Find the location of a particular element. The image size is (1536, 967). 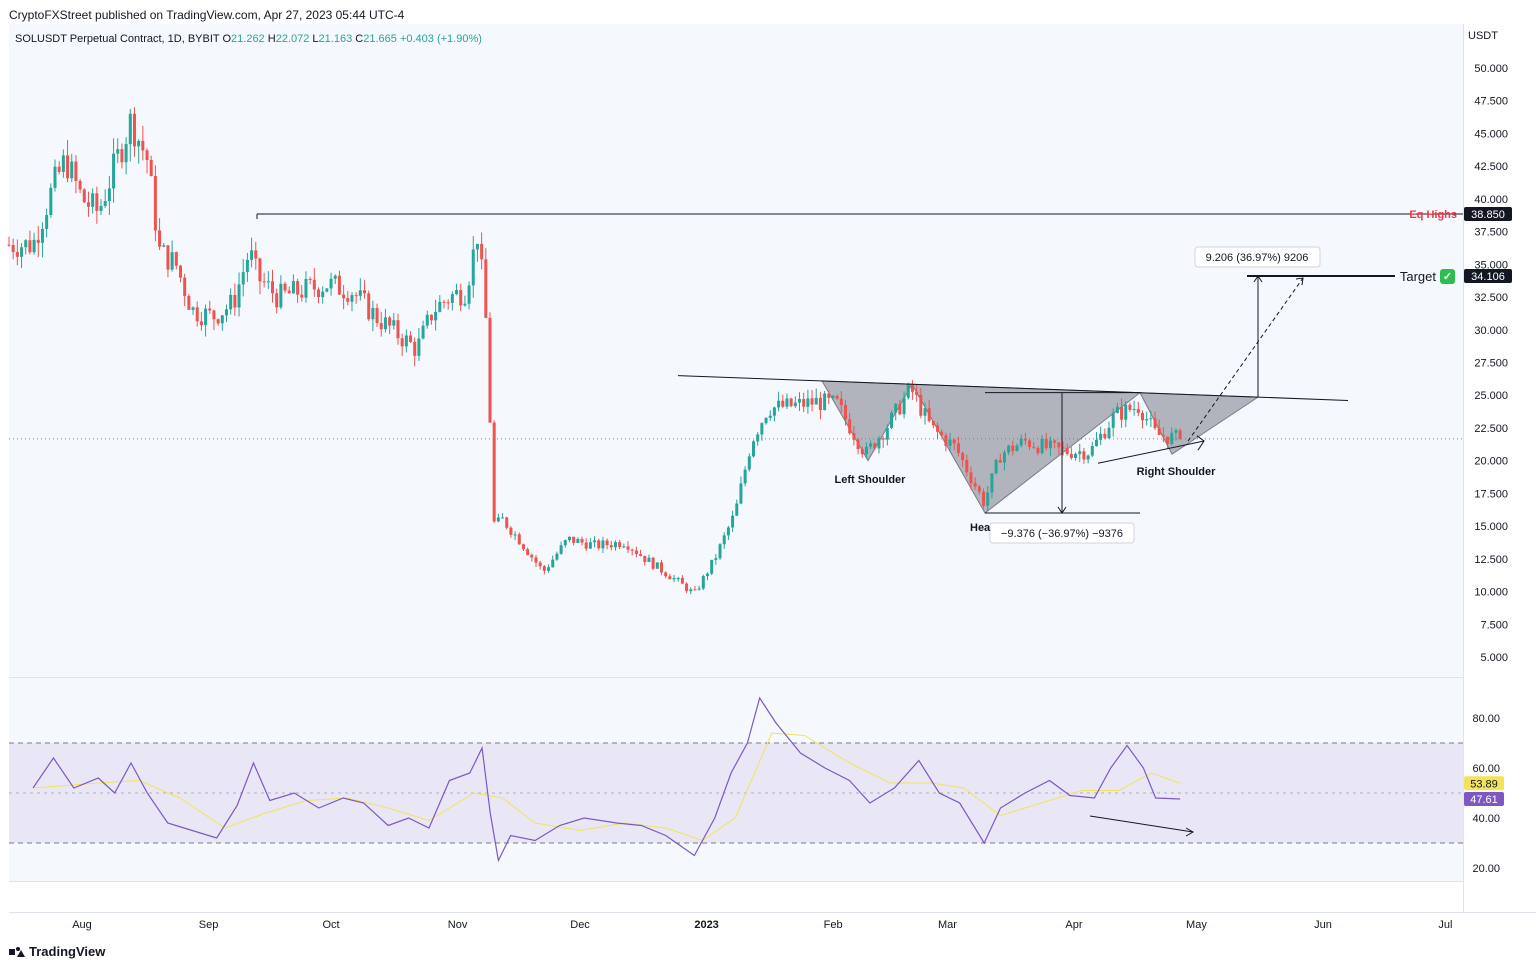

tradingview-footer: TradingView is located at coordinates (57, 951).